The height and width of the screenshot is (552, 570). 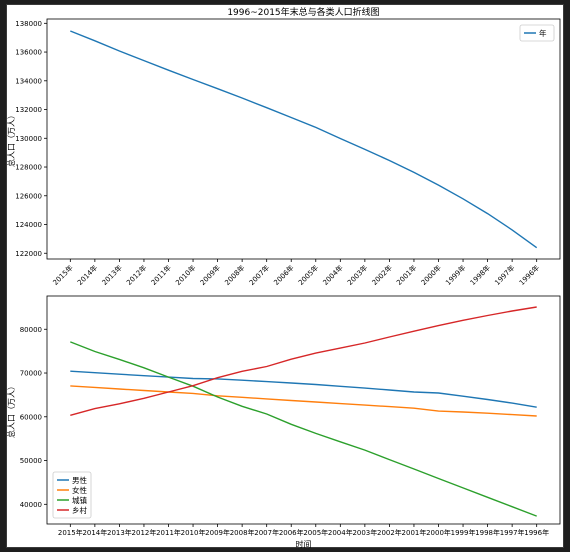 What do you see at coordinates (28, 139) in the screenshot?
I see `y-tick-label: 130000` at bounding box center [28, 139].